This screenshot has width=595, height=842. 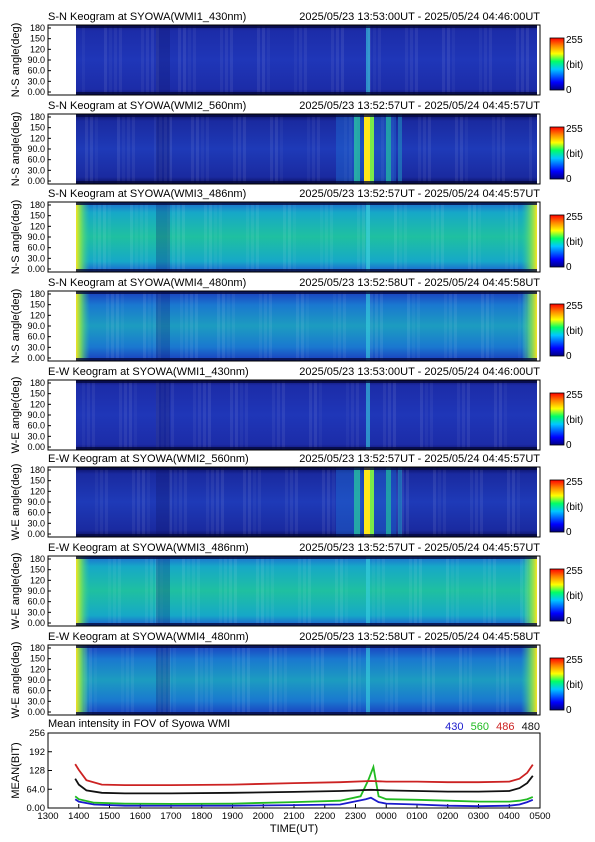 What do you see at coordinates (16, 770) in the screenshot?
I see `lineplot-ylabel: MEAN(BIT)` at bounding box center [16, 770].